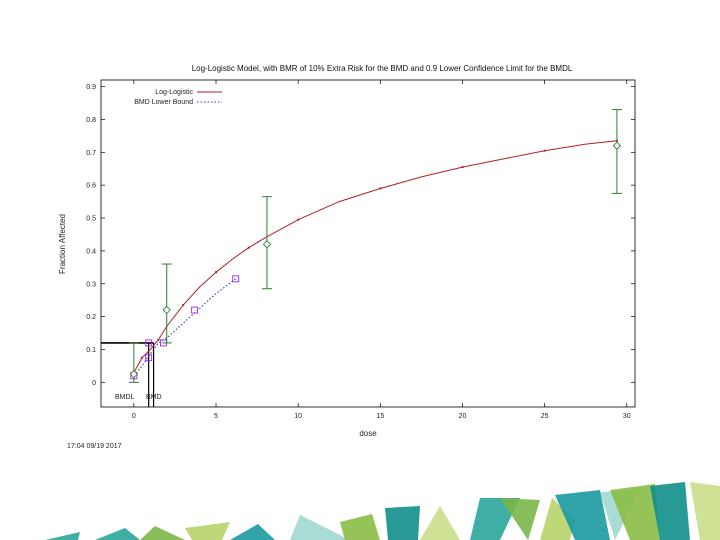 This screenshot has height=540, width=720. What do you see at coordinates (463, 416) in the screenshot?
I see `x-tick-label: 20` at bounding box center [463, 416].